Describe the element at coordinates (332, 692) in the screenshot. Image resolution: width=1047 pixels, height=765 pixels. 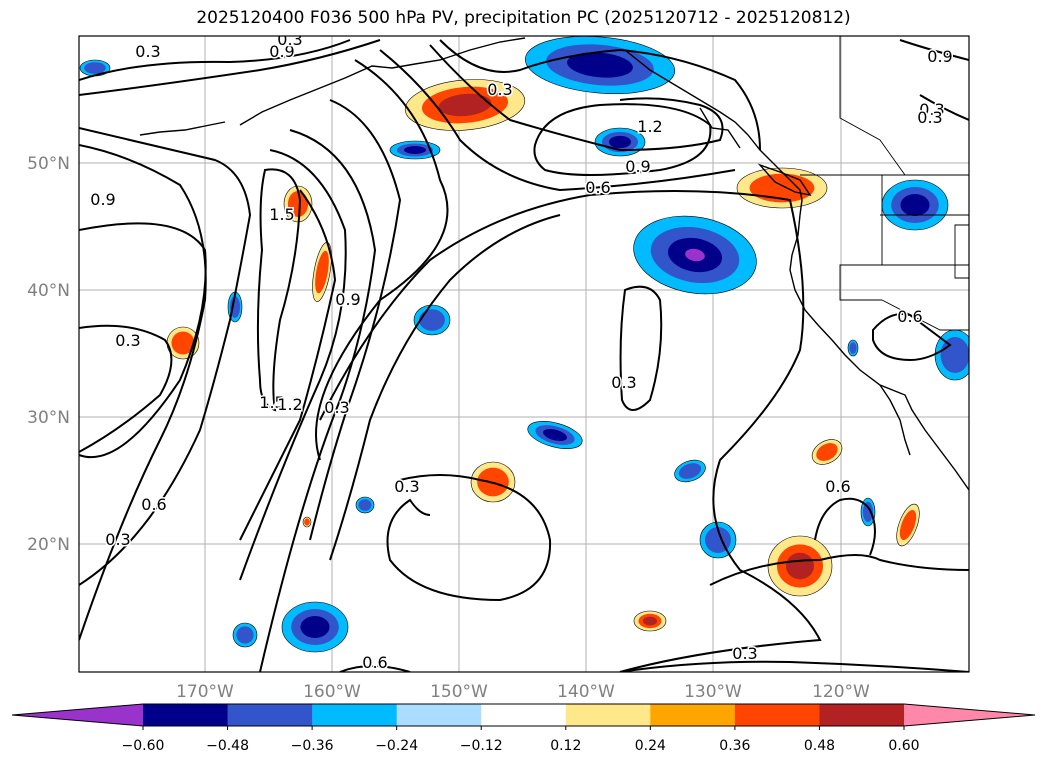
I see `longitude-tick-label: 160°W` at that location.